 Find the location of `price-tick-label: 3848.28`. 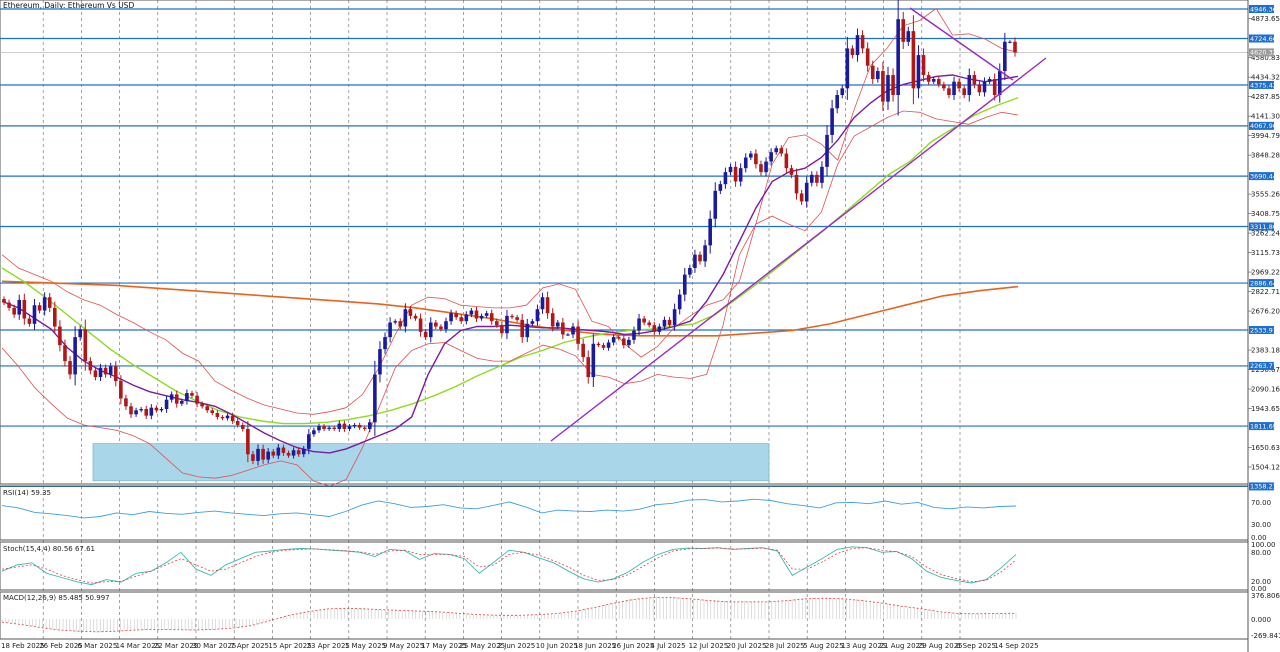

price-tick-label: 3848.28 is located at coordinates (1265, 156).